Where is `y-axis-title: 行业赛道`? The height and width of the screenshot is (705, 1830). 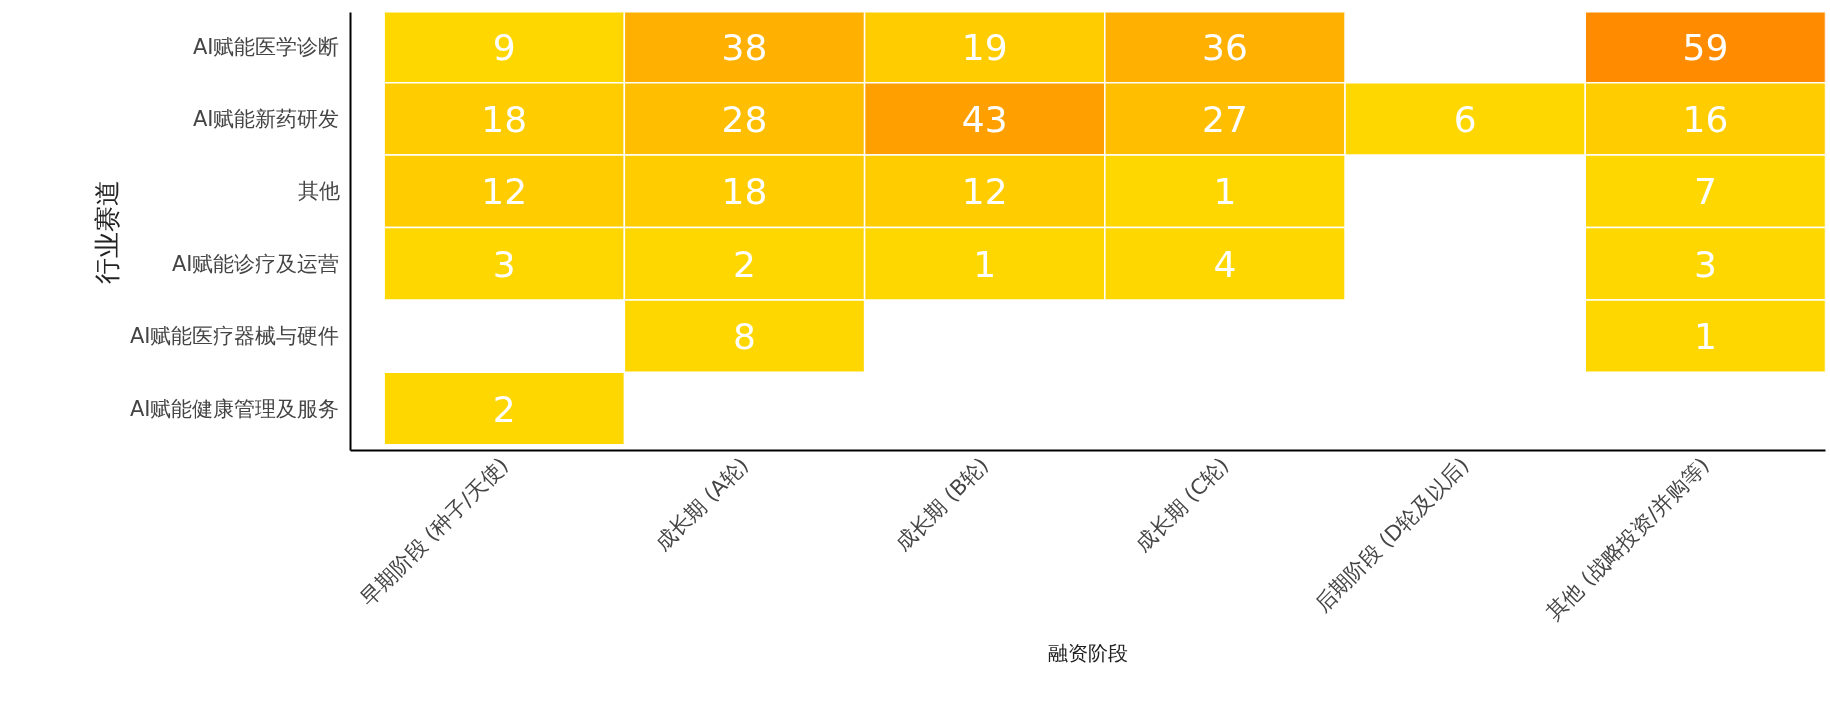
y-axis-title: 行业赛道 is located at coordinates (106, 231).